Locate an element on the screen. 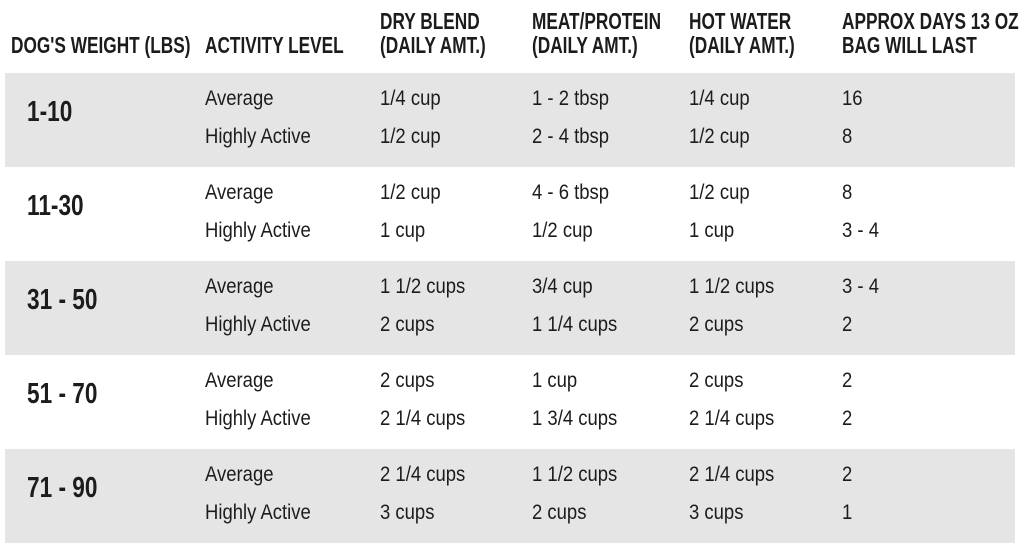 This screenshot has height=549, width=1024. meat-protein-average-value: 1 - 2 tbsp is located at coordinates (571, 98).